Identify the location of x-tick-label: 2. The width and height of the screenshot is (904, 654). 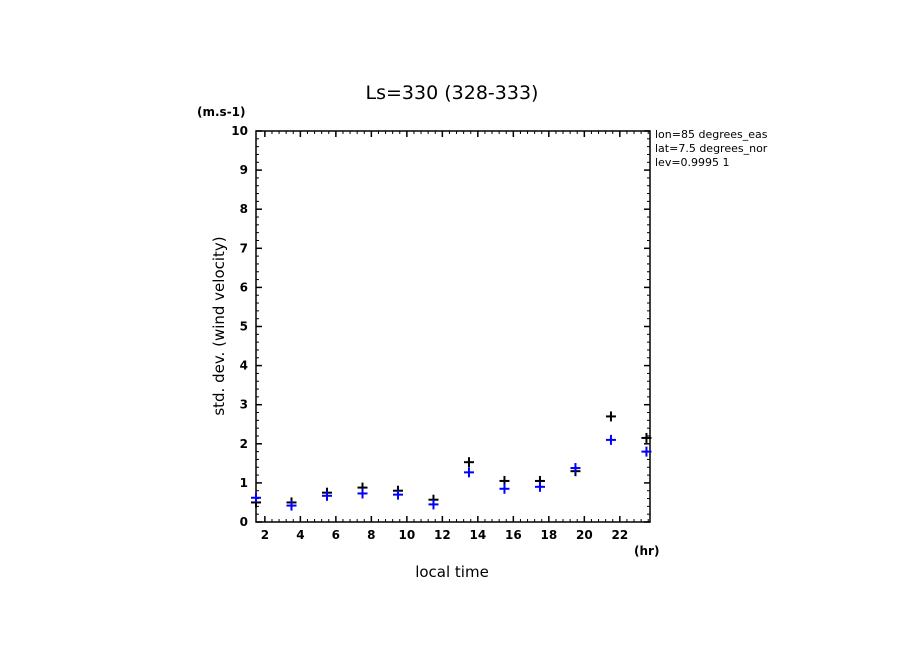
(265, 535).